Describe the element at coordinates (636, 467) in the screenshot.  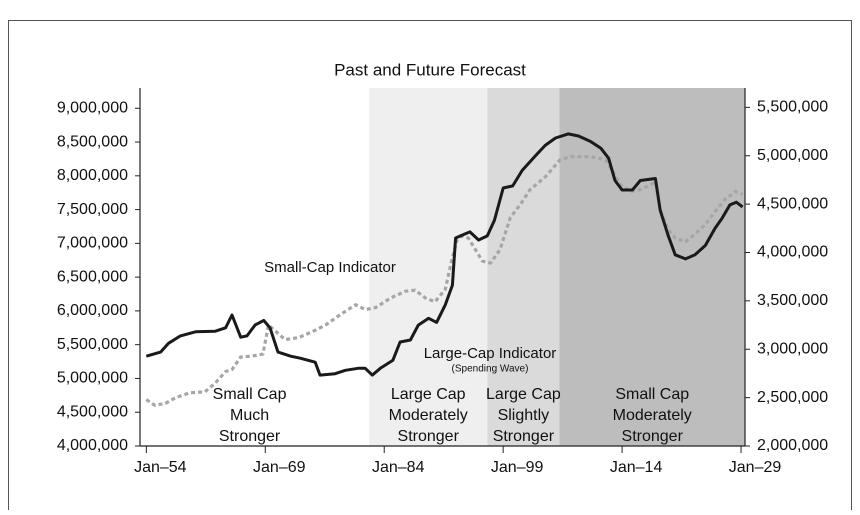
I see `x-tick-label: Jan–14` at that location.